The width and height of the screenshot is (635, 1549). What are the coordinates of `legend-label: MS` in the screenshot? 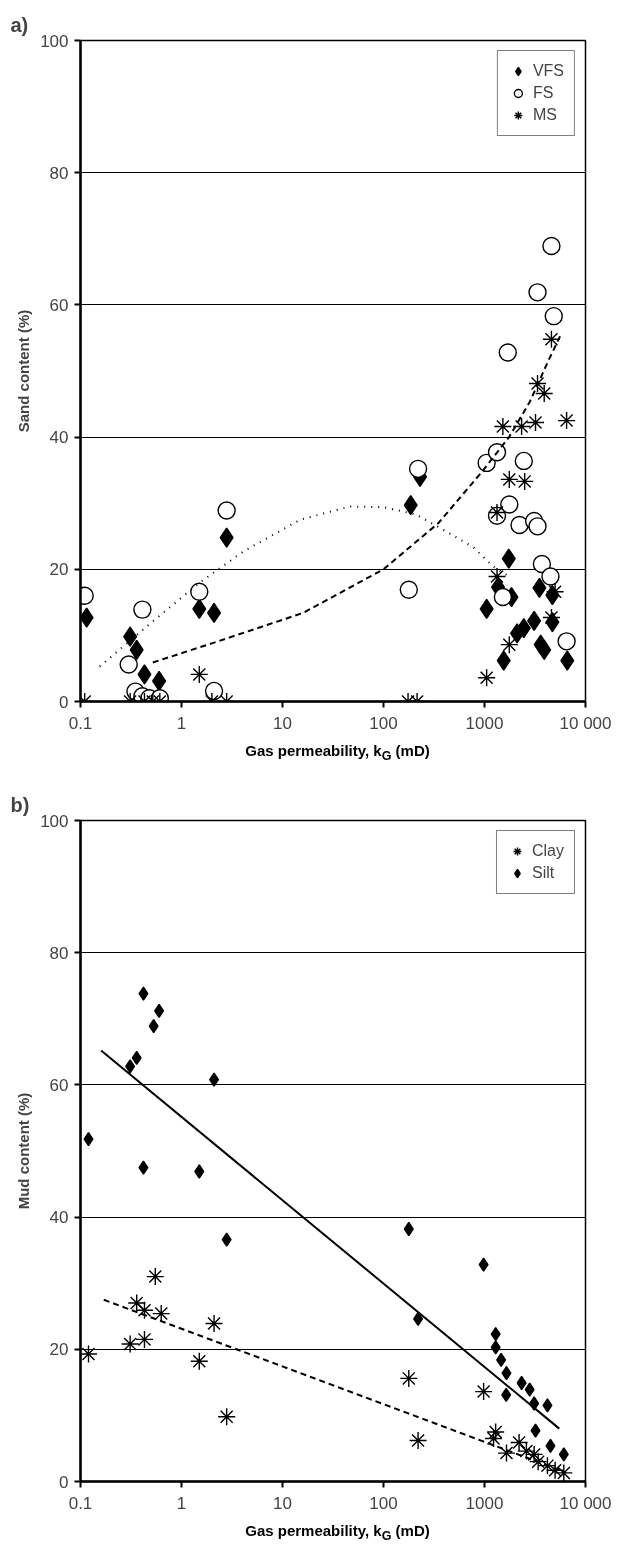 It's located at (544, 115).